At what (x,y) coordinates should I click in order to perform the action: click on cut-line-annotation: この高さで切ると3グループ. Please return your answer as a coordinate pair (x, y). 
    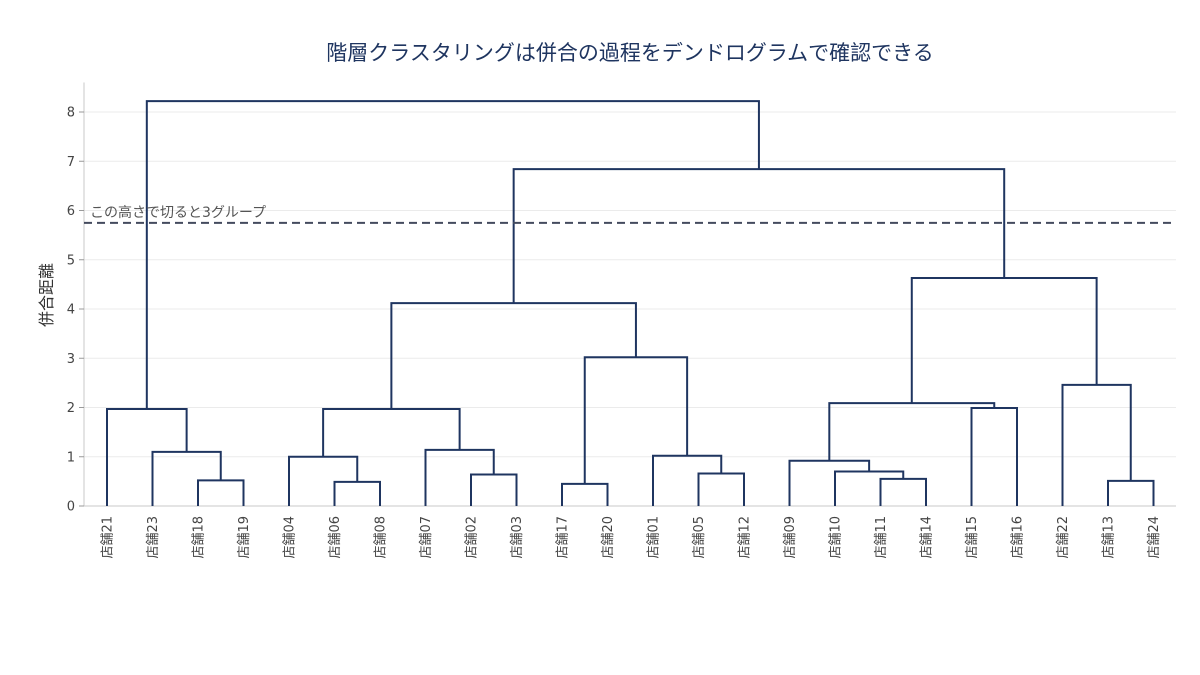
    Looking at the image, I should click on (178, 212).